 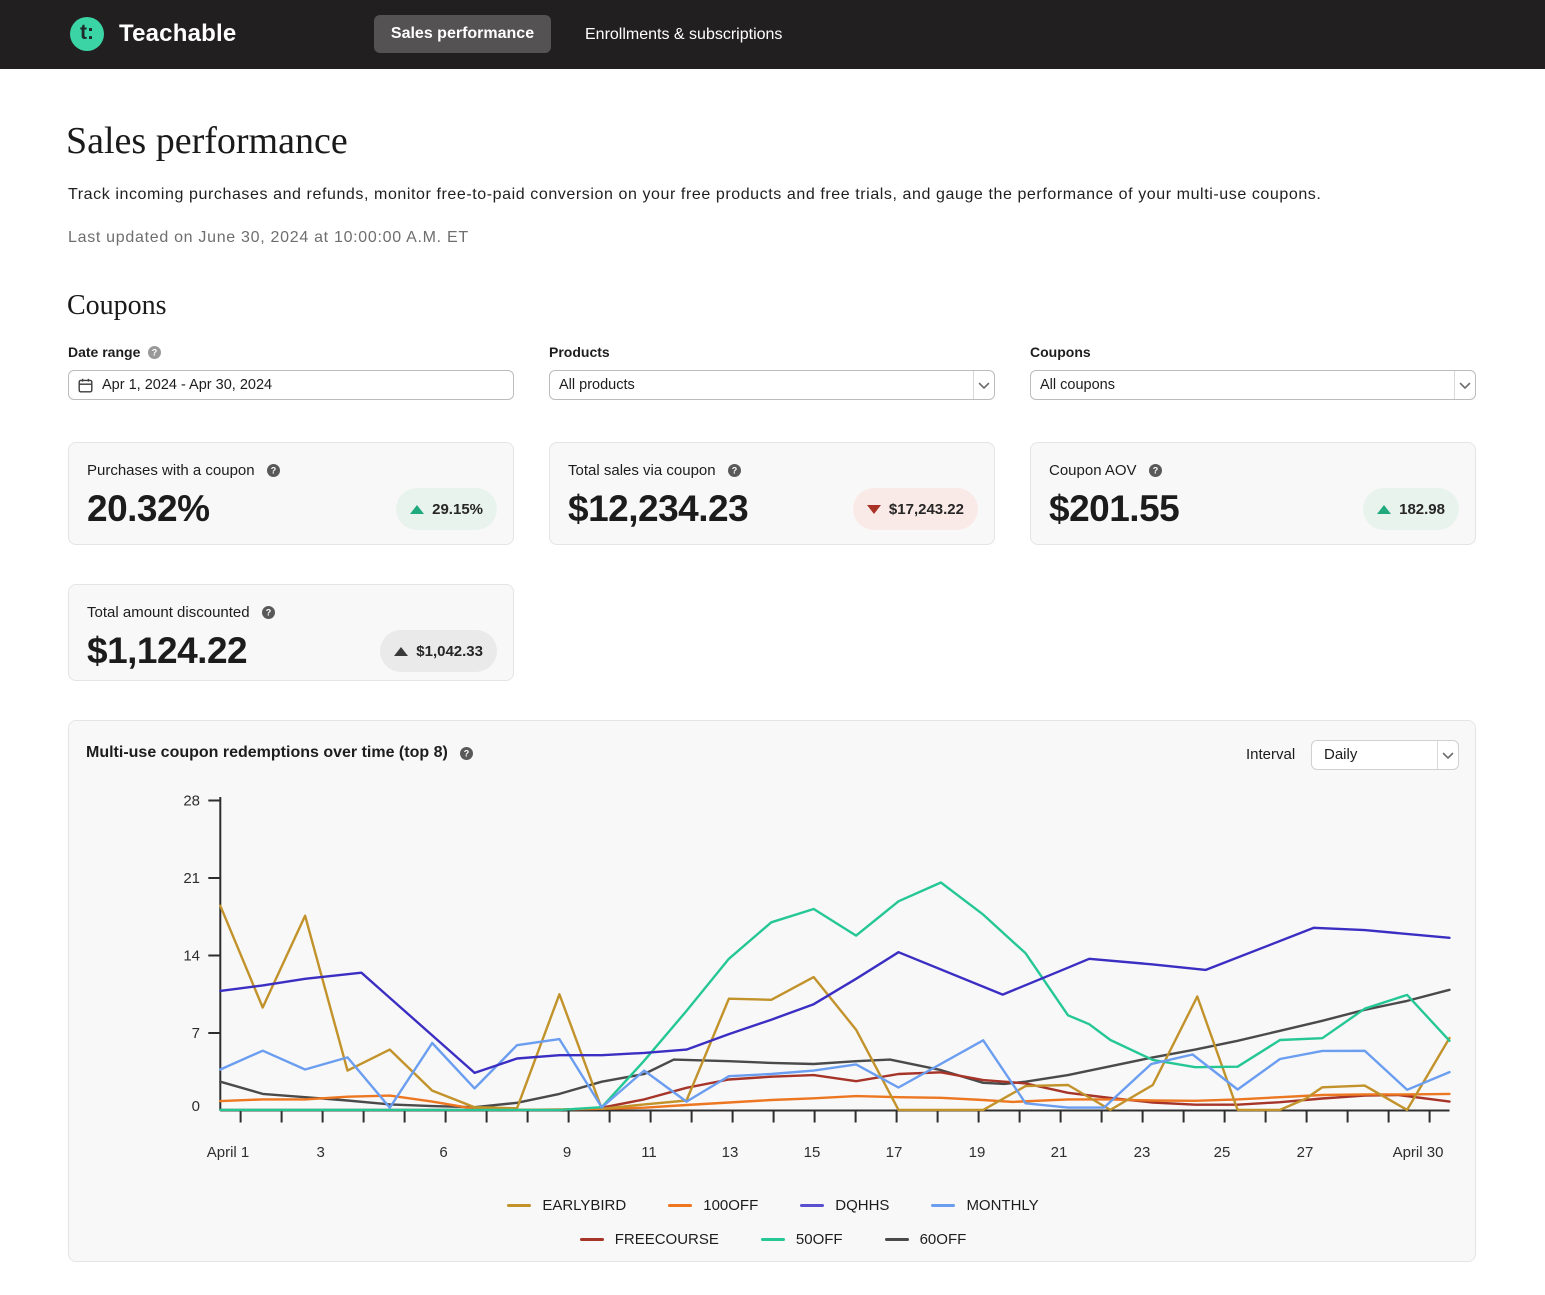 I want to click on svg-text: 3, so click(x=321, y=1152).